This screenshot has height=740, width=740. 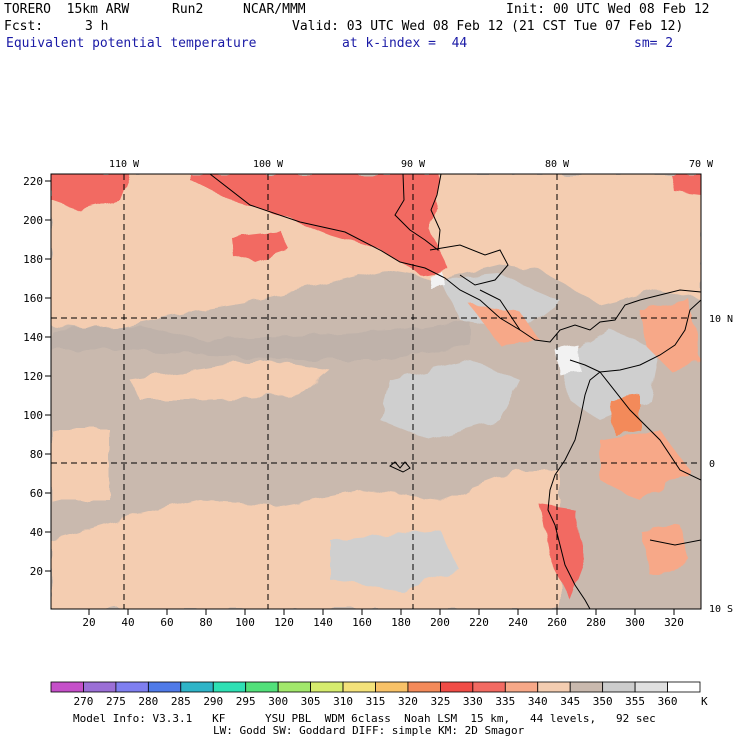 What do you see at coordinates (625, 415) in the screenshot?
I see `field-red-andes` at bounding box center [625, 415].